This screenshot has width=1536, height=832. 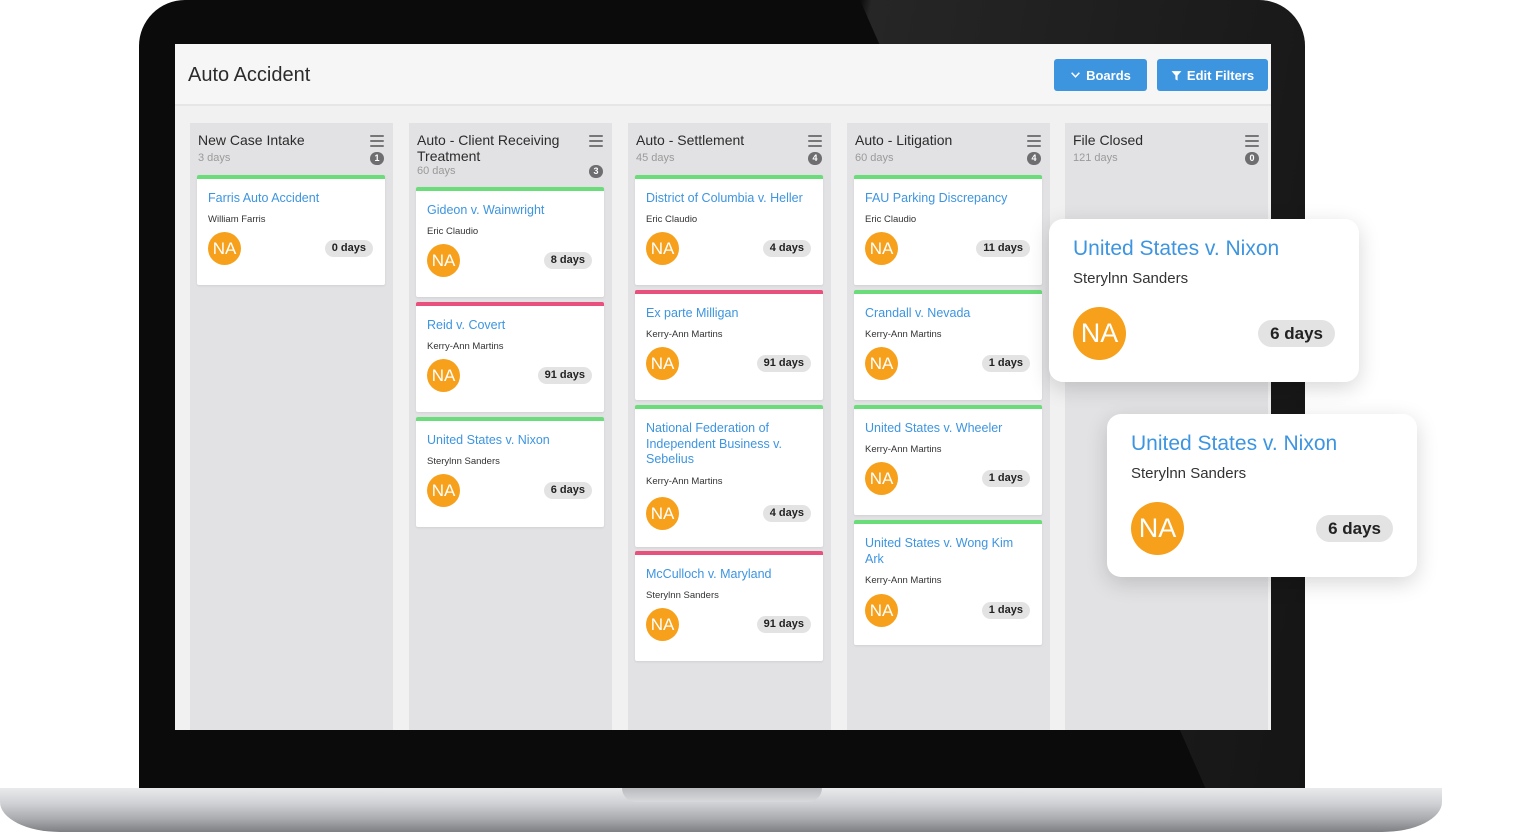 I want to click on case-title-link: United States v. Wheeler, so click(x=934, y=428).